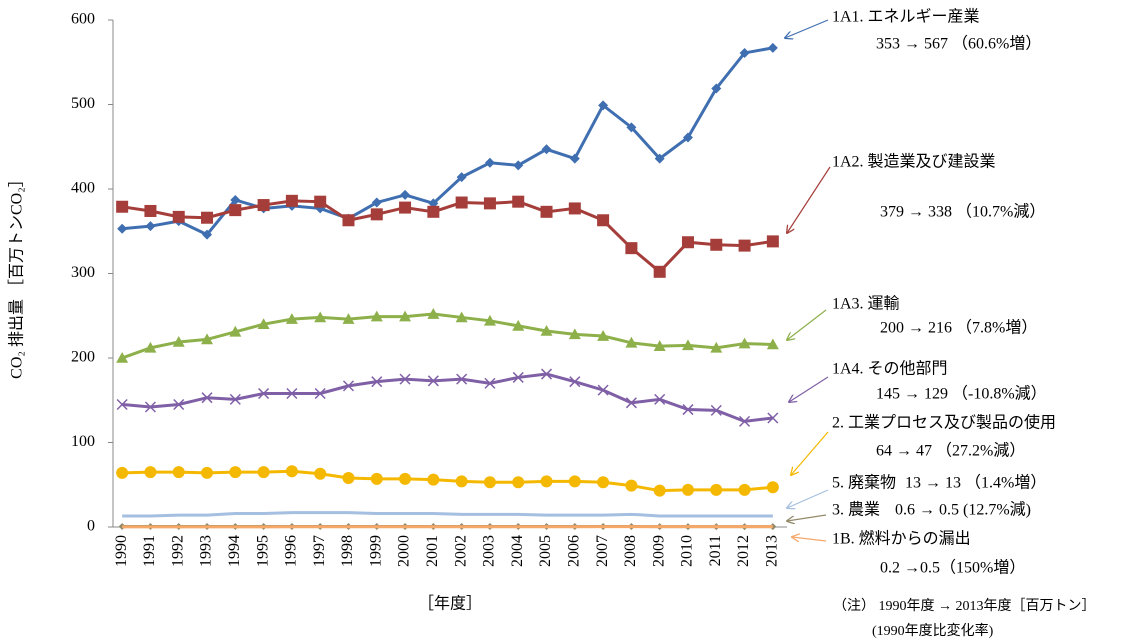 This screenshot has width=1141, height=644. Describe the element at coordinates (975, 483) in the screenshot. I see `annotation-note: 13 → 13 （1.4%増）` at that location.